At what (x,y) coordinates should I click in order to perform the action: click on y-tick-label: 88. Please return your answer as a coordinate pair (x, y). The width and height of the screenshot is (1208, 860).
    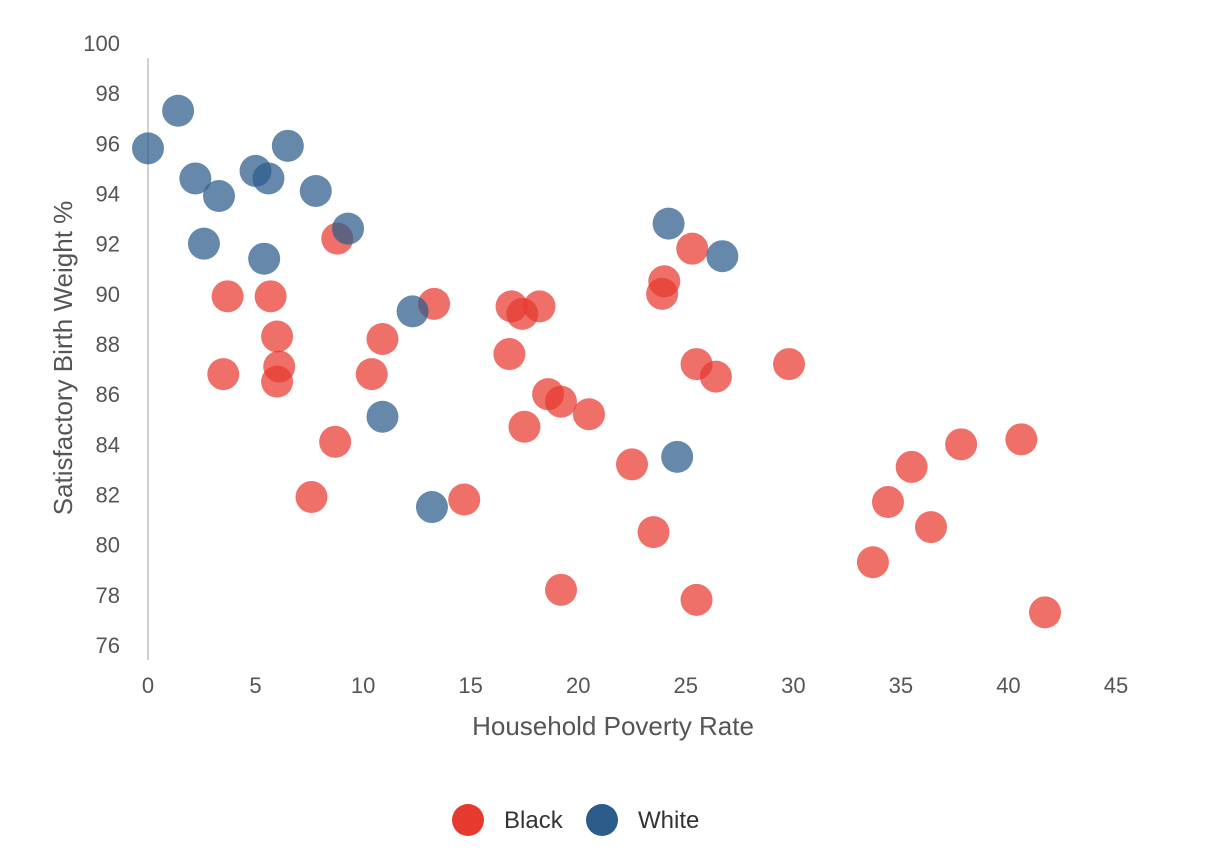
    Looking at the image, I should click on (108, 344).